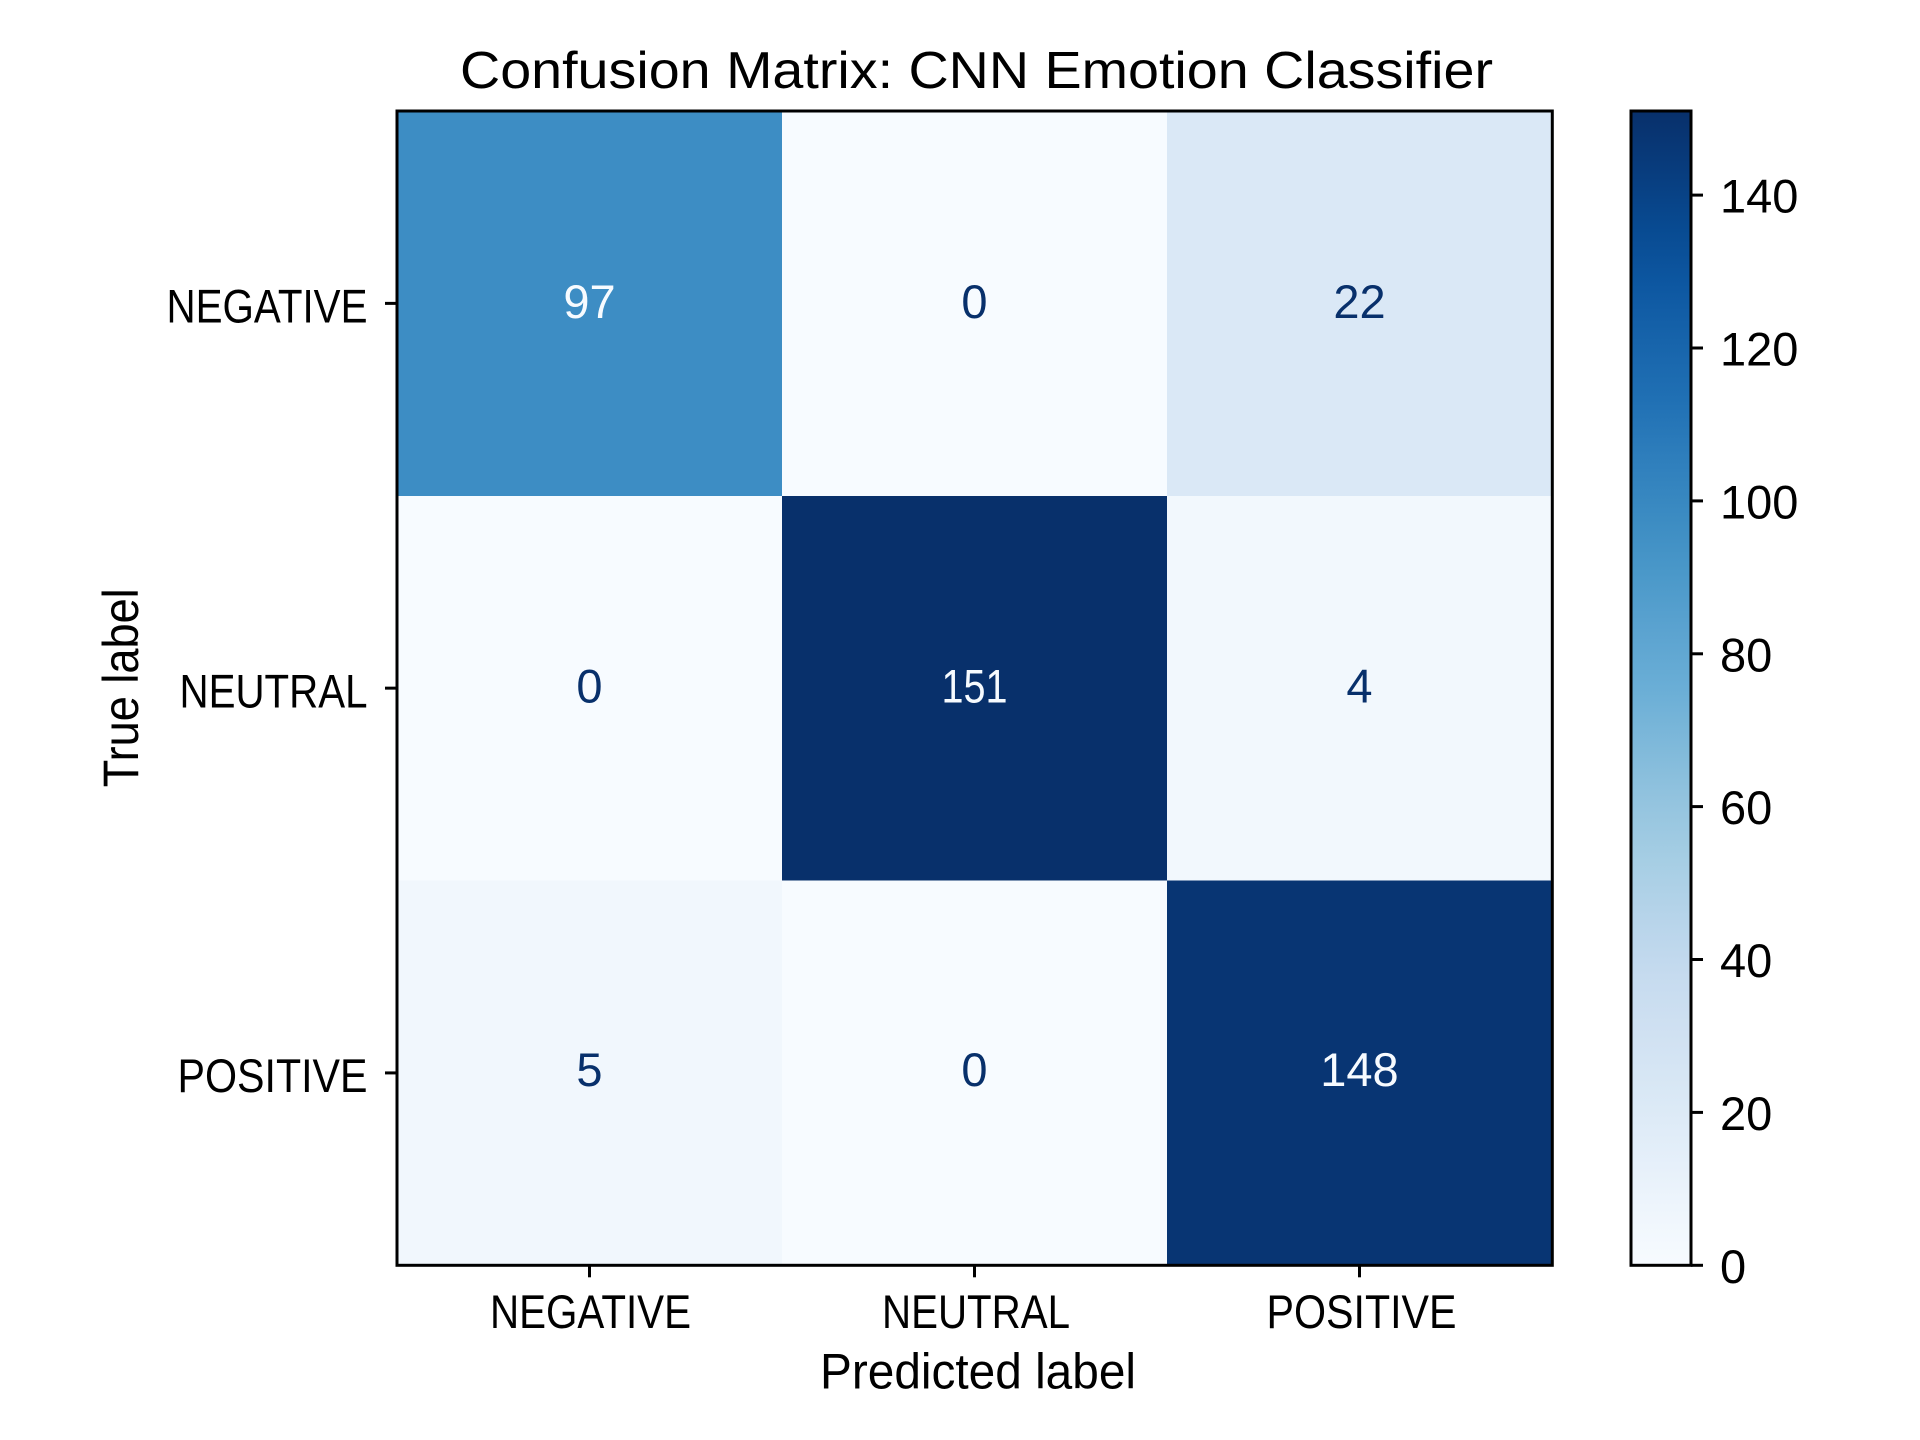  Describe the element at coordinates (1746, 1113) in the screenshot. I see `svg-text: 20` at that location.